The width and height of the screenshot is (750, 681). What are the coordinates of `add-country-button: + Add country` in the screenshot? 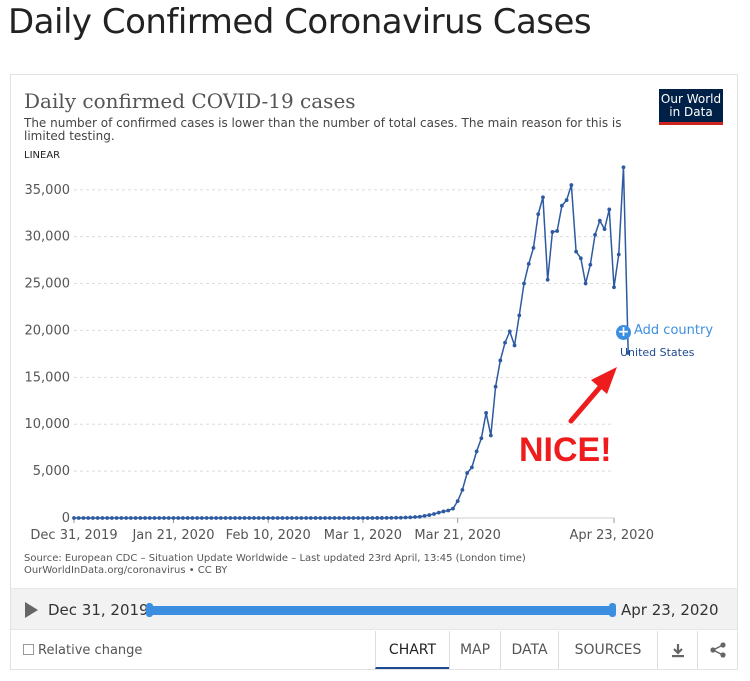 It's located at (664, 331).